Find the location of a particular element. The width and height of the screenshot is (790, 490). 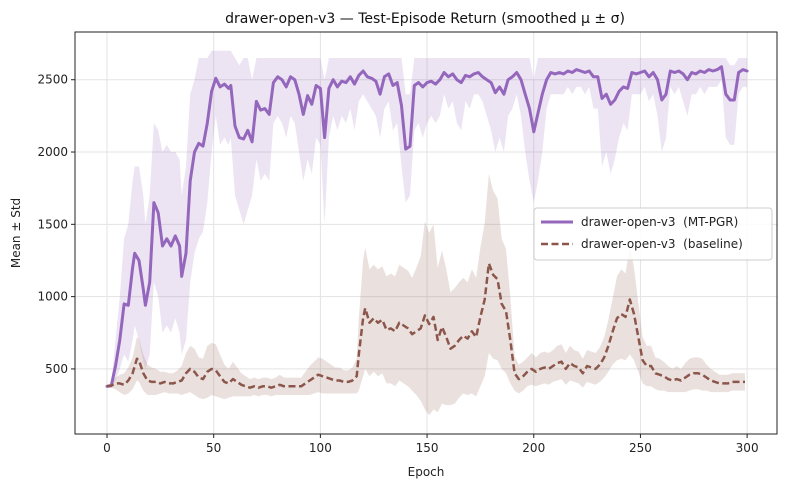

legend-box is located at coordinates (653, 234).